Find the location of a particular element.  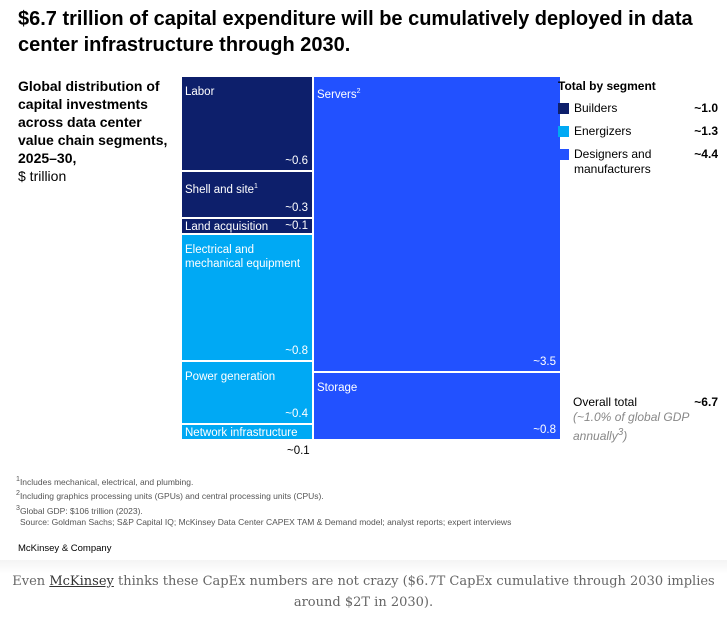

legend-value: ~4.4 is located at coordinates (706, 154).